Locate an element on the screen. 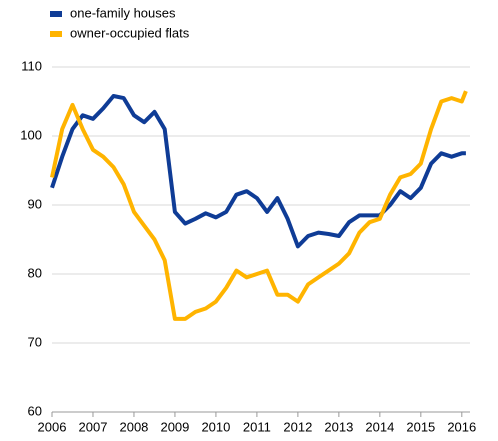 This screenshot has width=498, height=441. legend-label: owner-occupied flats is located at coordinates (130, 32).